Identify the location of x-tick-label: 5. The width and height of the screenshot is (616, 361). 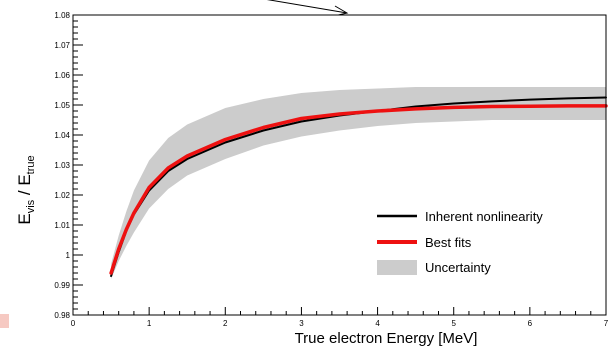
(453, 323).